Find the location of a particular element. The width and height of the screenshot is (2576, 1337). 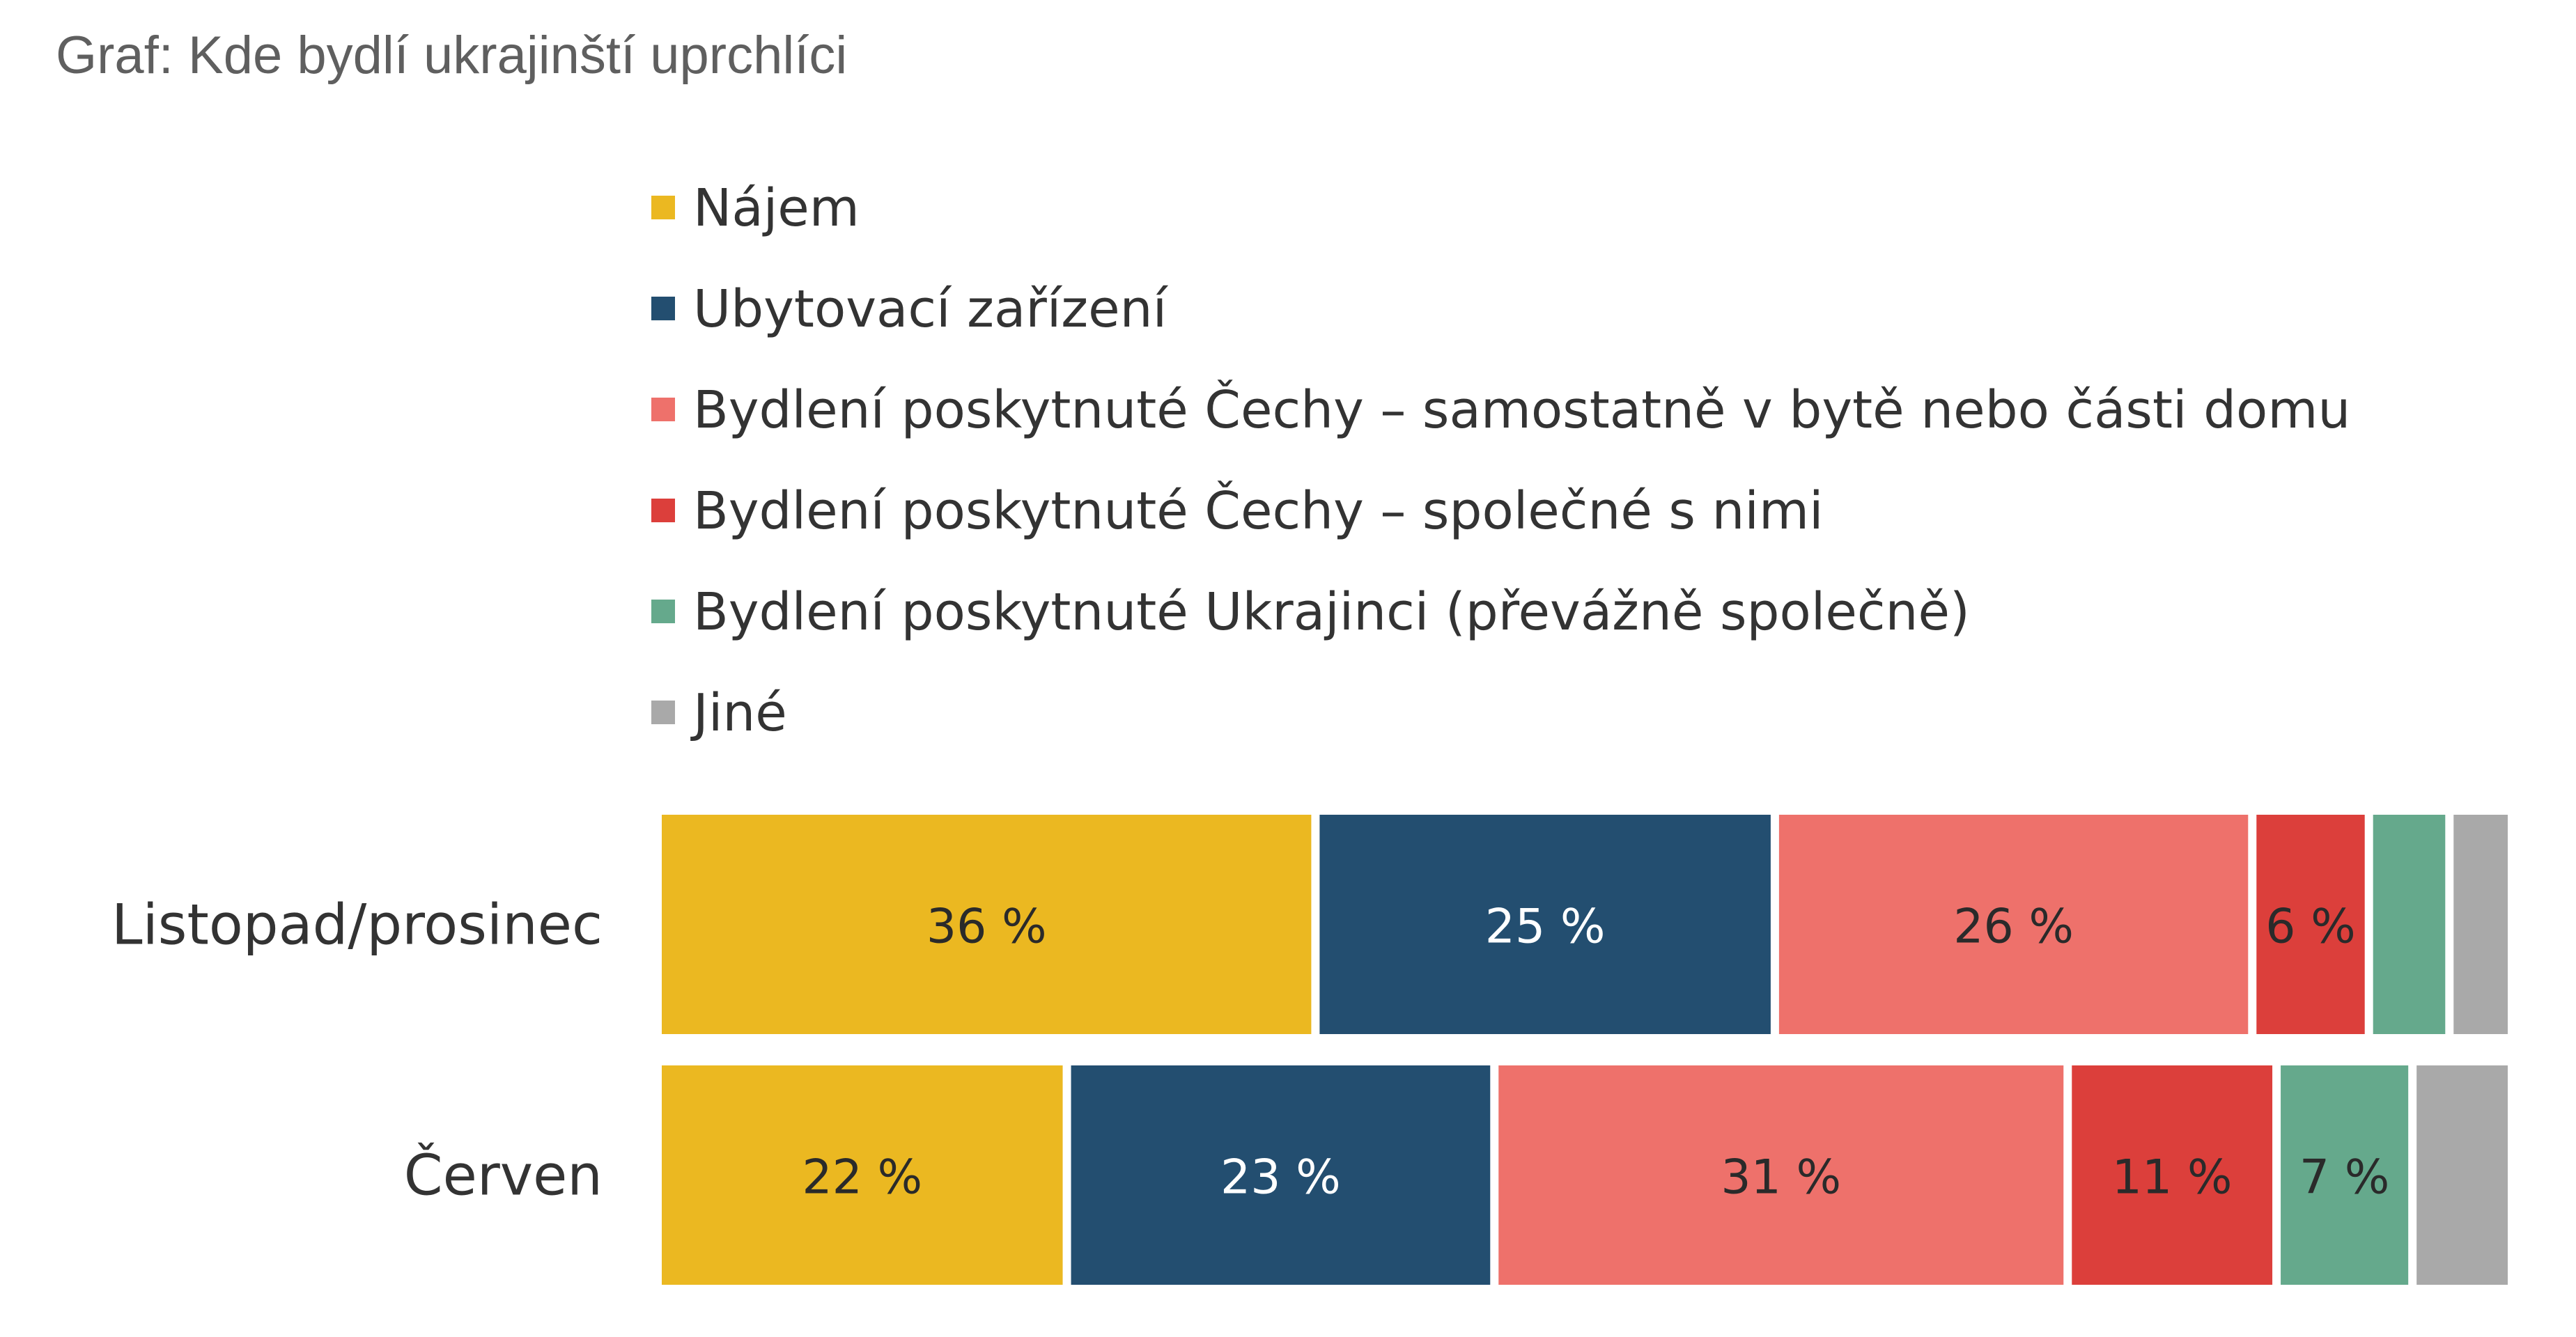

data-label: 7 % is located at coordinates (2344, 1178).